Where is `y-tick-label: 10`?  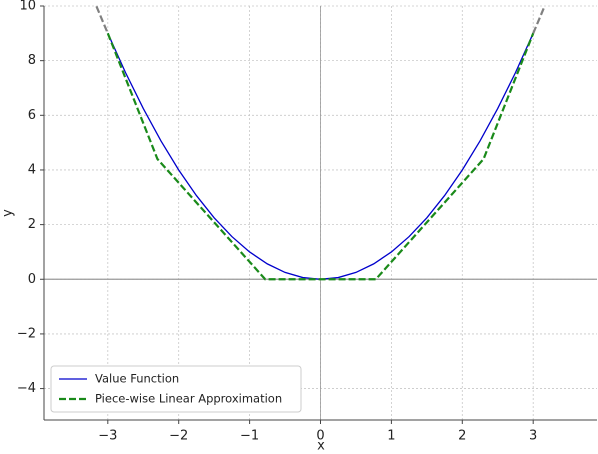
y-tick-label: 10 is located at coordinates (27, 7).